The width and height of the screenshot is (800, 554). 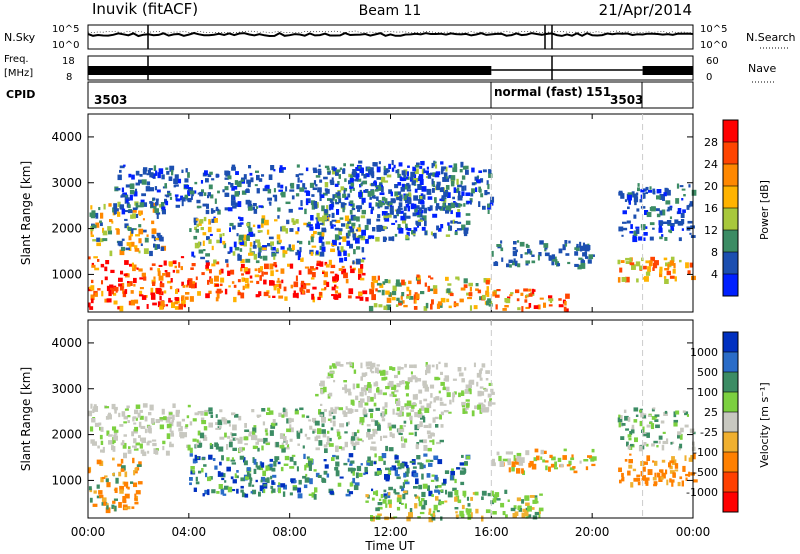 What do you see at coordinates (626, 100) in the screenshot?
I see `cpid-seg-4: 3503` at bounding box center [626, 100].